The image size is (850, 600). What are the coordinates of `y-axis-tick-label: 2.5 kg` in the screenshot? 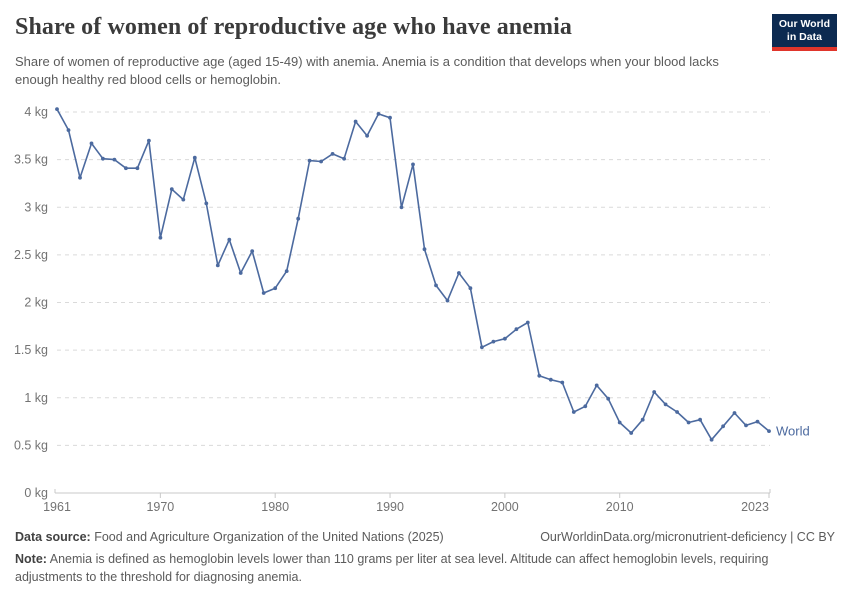 It's located at (31, 255).